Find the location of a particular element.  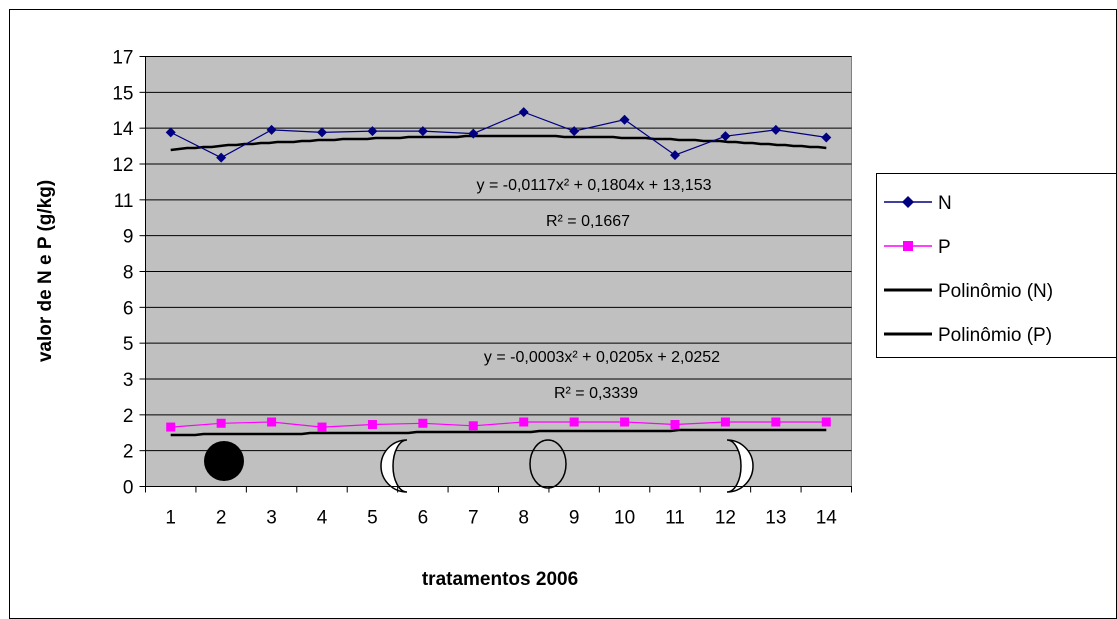

trendline-n is located at coordinates (498, 143).